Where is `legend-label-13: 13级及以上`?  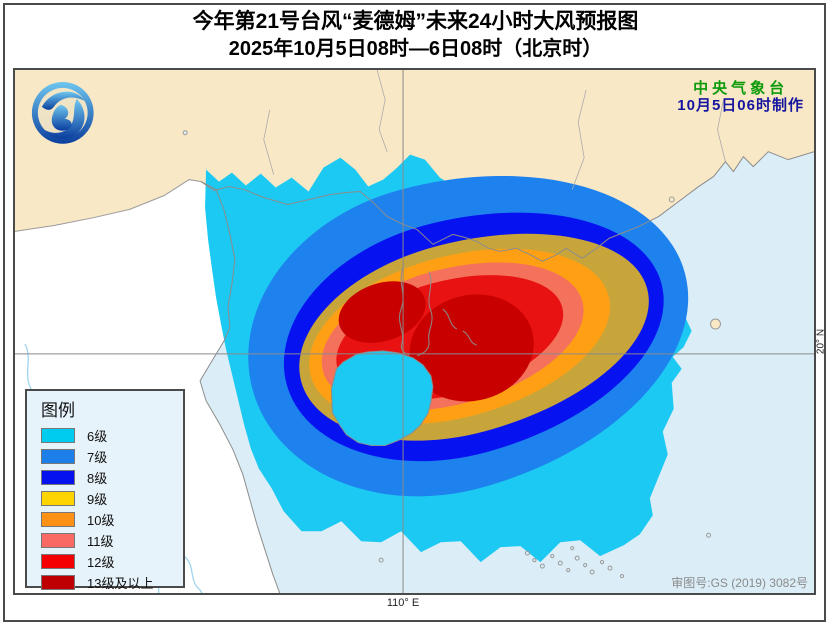 legend-label-13: 13级及以上 is located at coordinates (120, 583).